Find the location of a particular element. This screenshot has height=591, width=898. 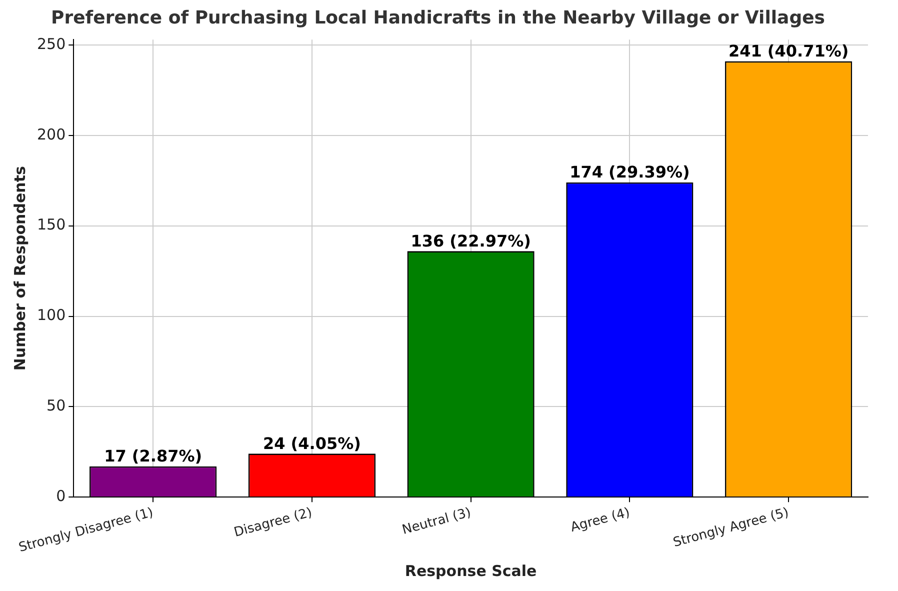

y-tick-label: 250 is located at coordinates (51, 43).